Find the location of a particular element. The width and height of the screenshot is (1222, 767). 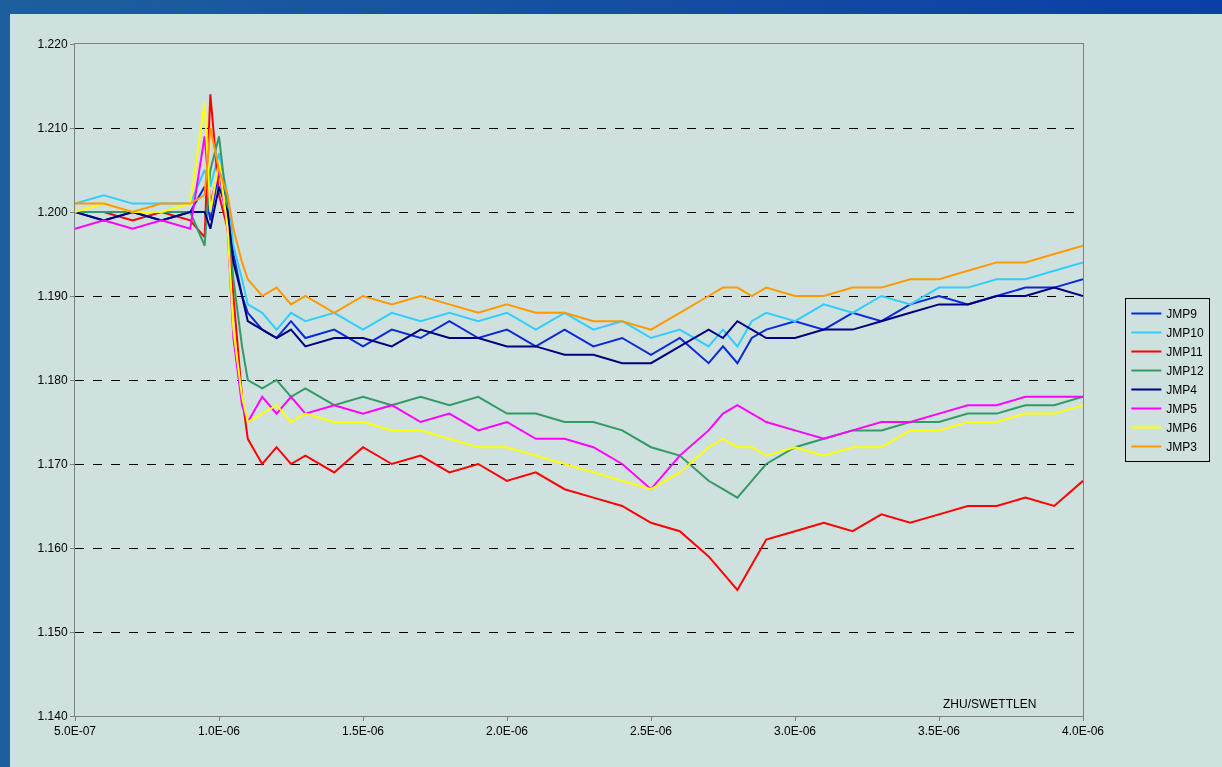

x-tick-label: 1.0E-06 is located at coordinates (219, 731).